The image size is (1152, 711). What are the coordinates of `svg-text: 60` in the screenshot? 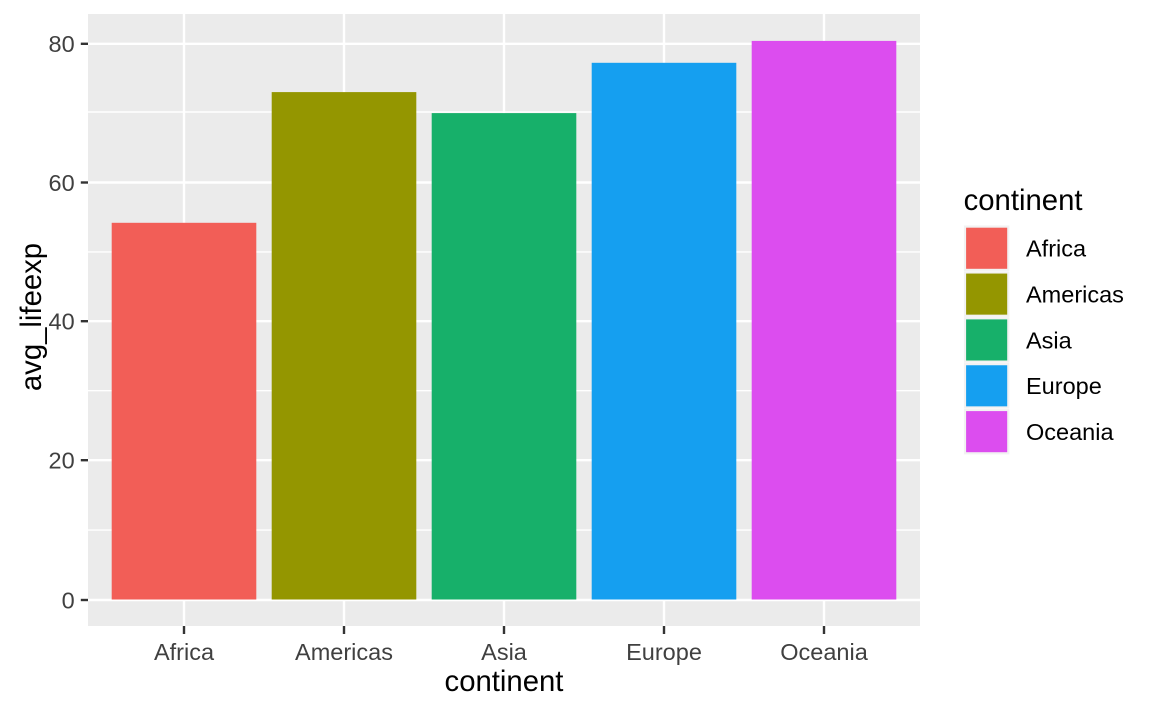 It's located at (62, 183).